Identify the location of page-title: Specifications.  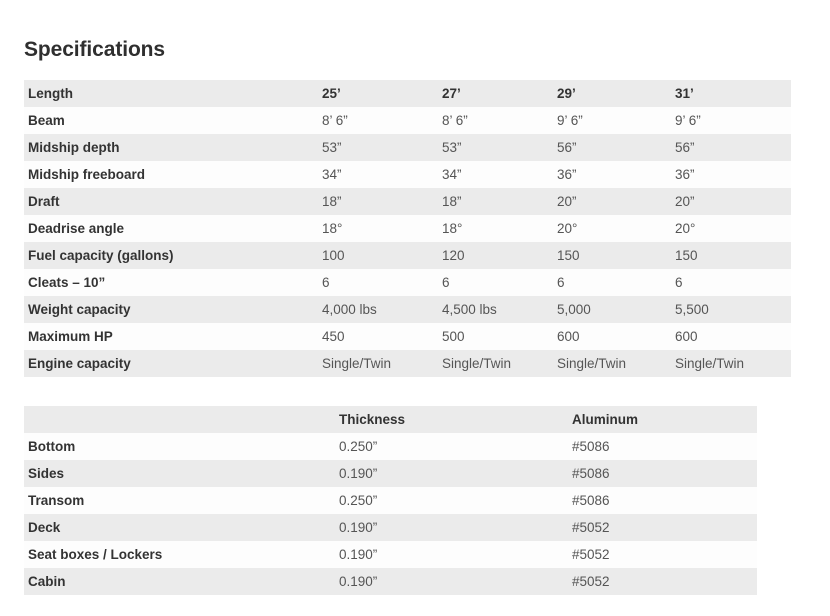
(94, 50).